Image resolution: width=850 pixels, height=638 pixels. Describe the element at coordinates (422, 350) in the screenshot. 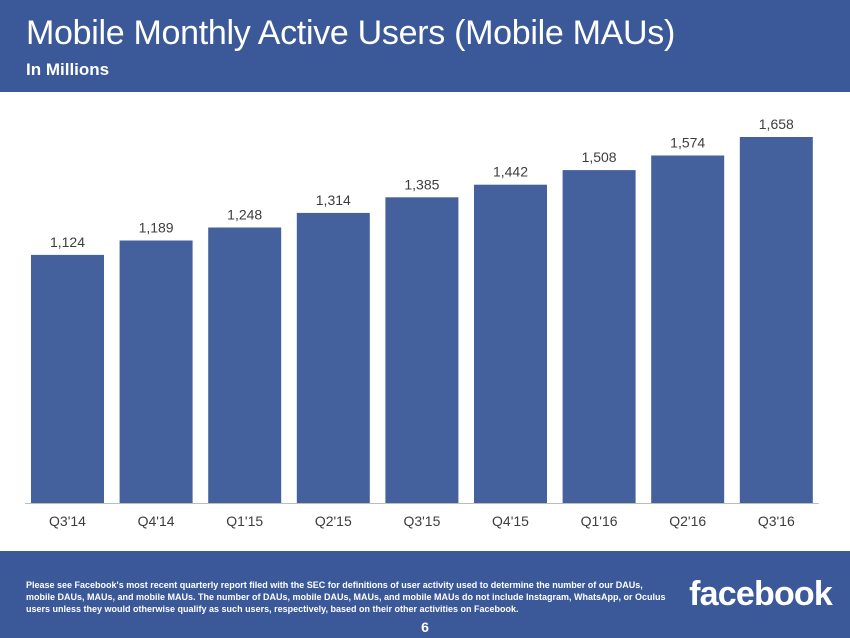

I see `bar-Q3'15` at that location.